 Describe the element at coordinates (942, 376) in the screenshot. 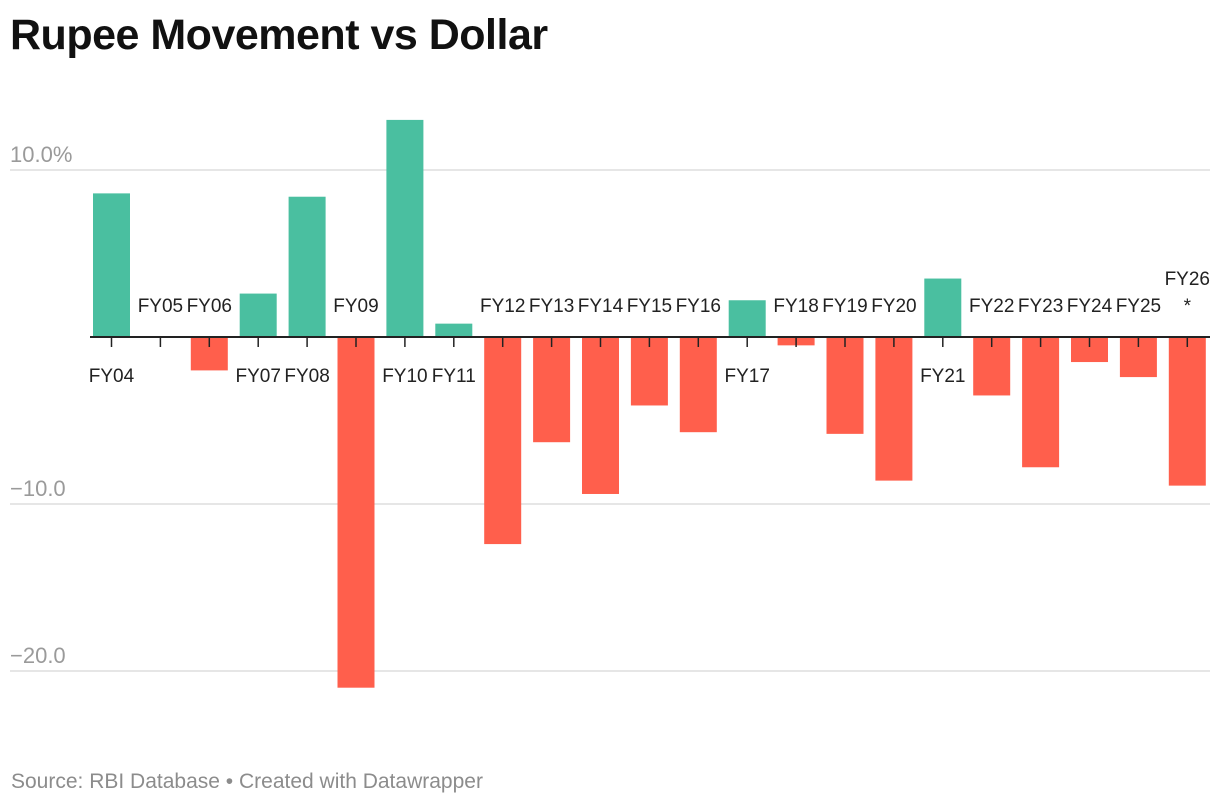

I see `category-label-fy21: FY21` at that location.